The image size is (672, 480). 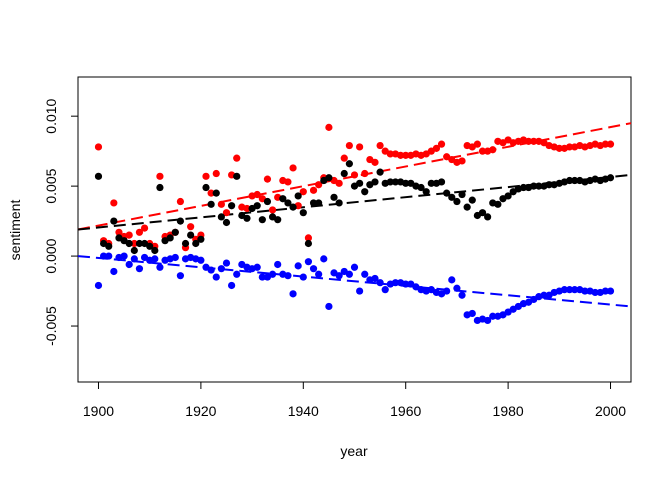 What do you see at coordinates (51, 326) in the screenshot?
I see `y-tick-label: -0.005` at bounding box center [51, 326].